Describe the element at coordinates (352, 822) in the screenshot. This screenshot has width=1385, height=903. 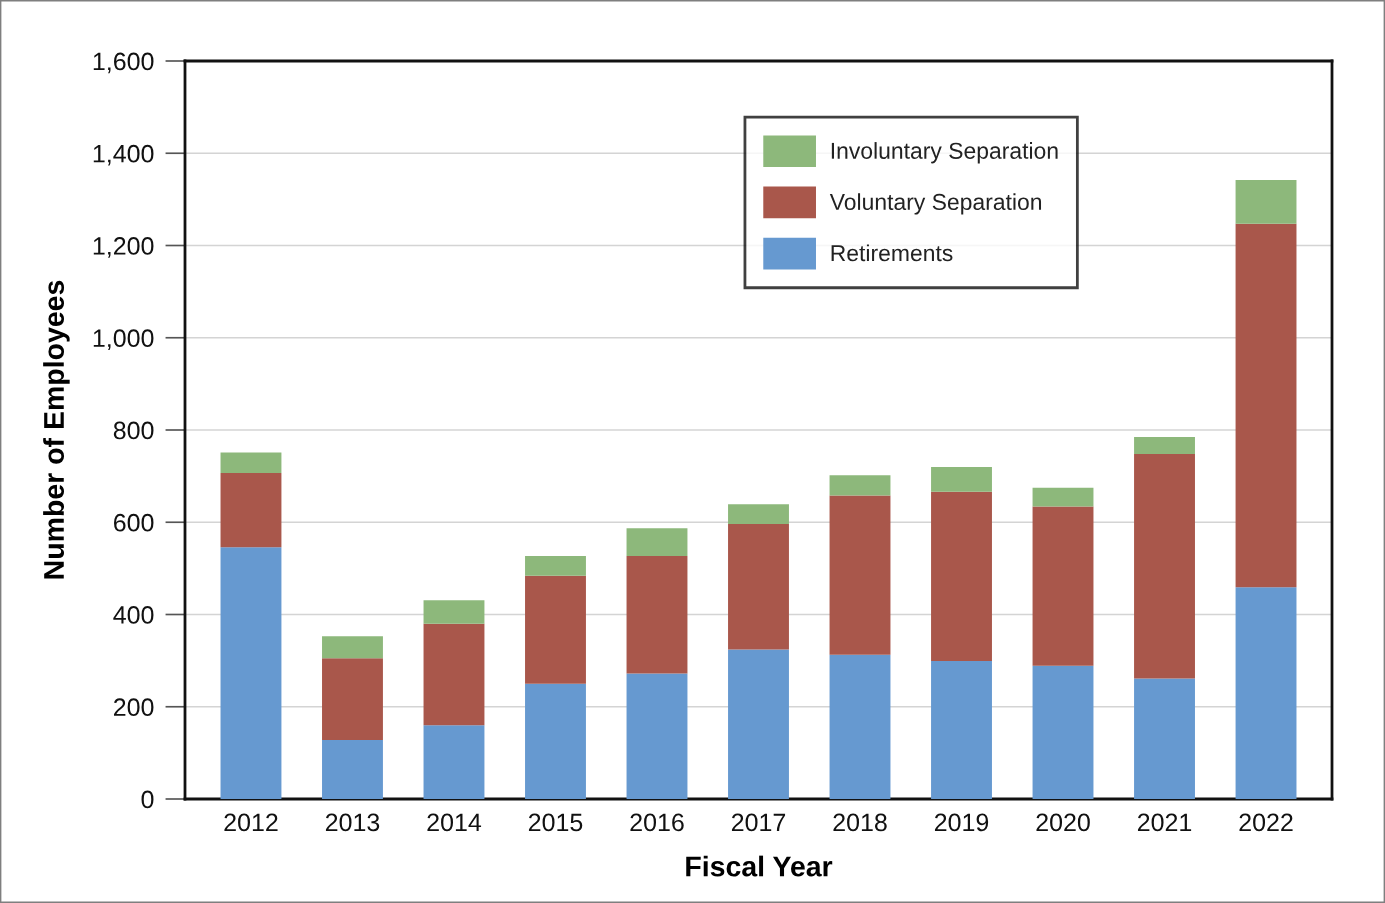
I see `x-tick-label: 2013` at that location.